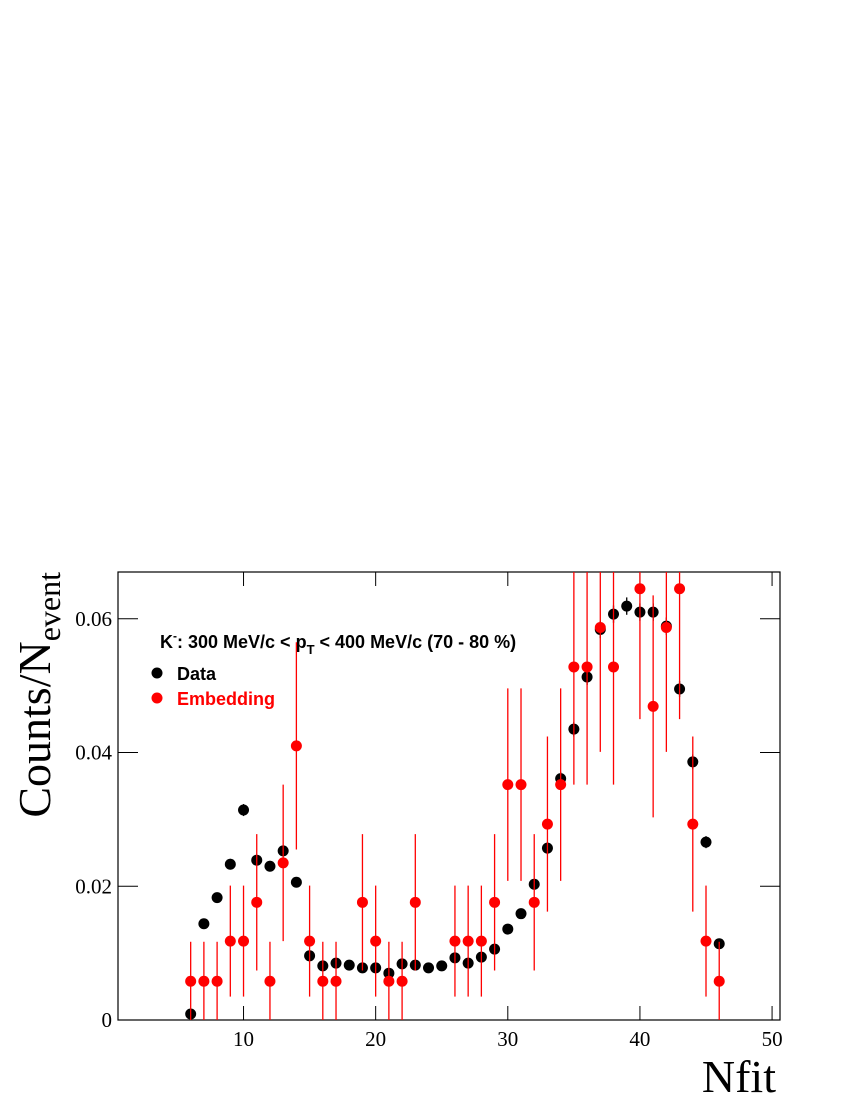 This screenshot has width=850, height=1100. Describe the element at coordinates (93, 753) in the screenshot. I see `y-tick-label: 0.04` at that location.